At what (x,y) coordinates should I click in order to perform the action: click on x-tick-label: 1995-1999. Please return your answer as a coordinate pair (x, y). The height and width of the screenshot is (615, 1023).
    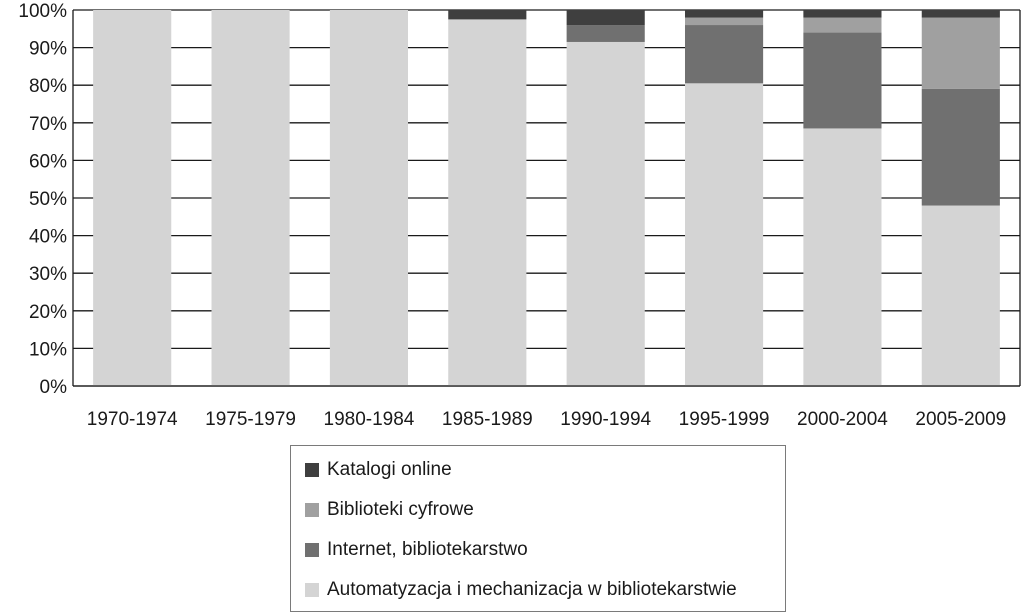
    Looking at the image, I should click on (724, 419).